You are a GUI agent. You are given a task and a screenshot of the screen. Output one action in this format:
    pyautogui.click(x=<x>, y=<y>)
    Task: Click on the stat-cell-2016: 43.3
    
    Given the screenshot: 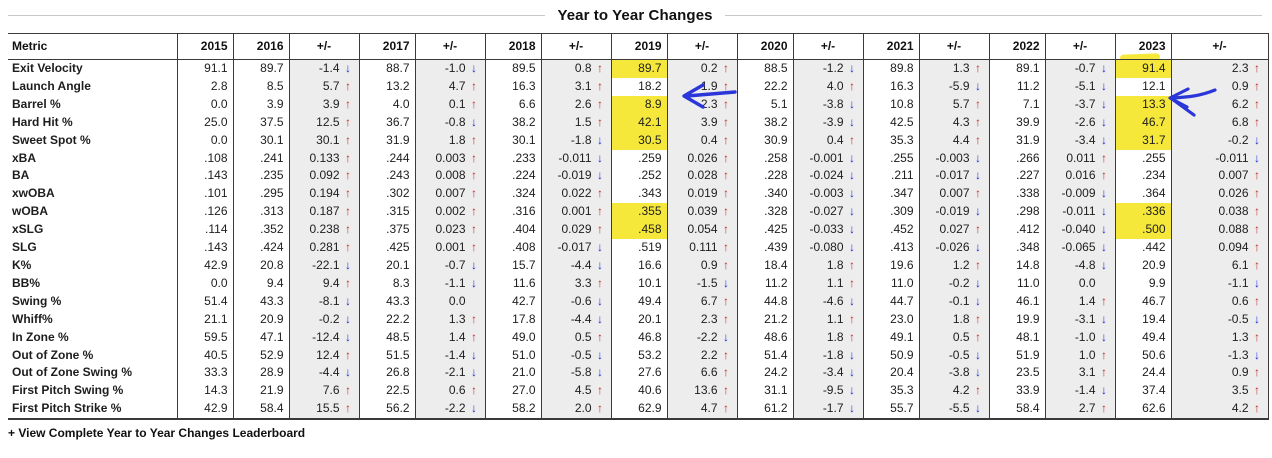 What is the action you would take?
    pyautogui.click(x=260, y=301)
    